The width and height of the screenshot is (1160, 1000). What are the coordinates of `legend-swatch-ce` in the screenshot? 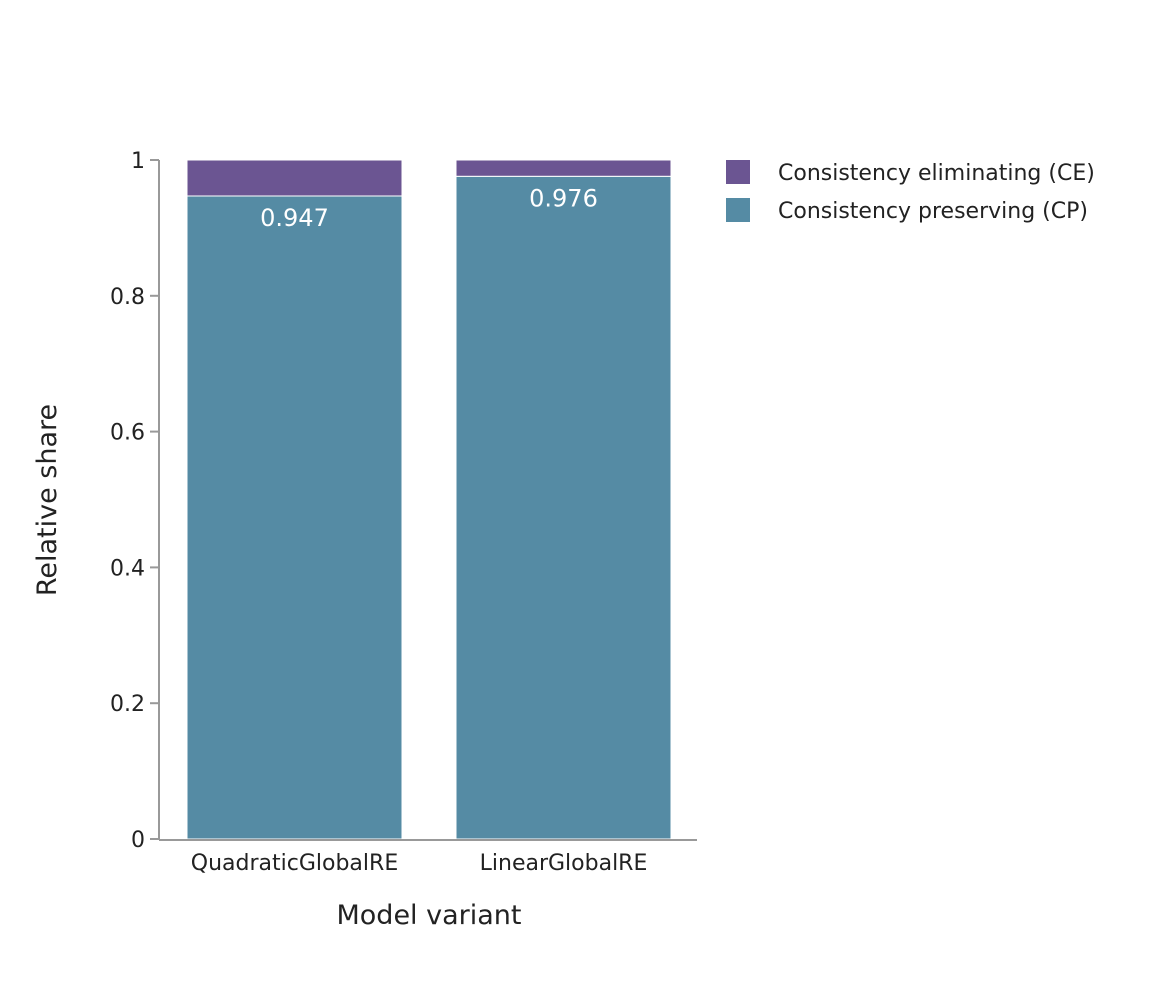 It's located at (738, 172).